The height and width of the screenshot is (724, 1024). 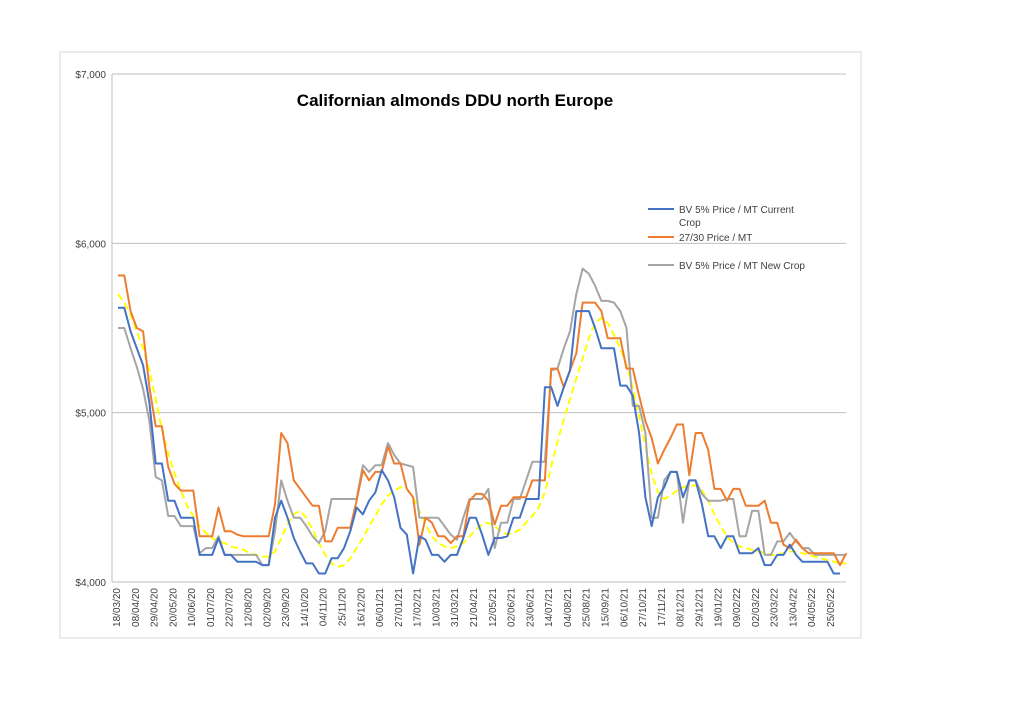 What do you see at coordinates (455, 607) in the screenshot?
I see `x-tick-label: 31/03/21` at bounding box center [455, 607].